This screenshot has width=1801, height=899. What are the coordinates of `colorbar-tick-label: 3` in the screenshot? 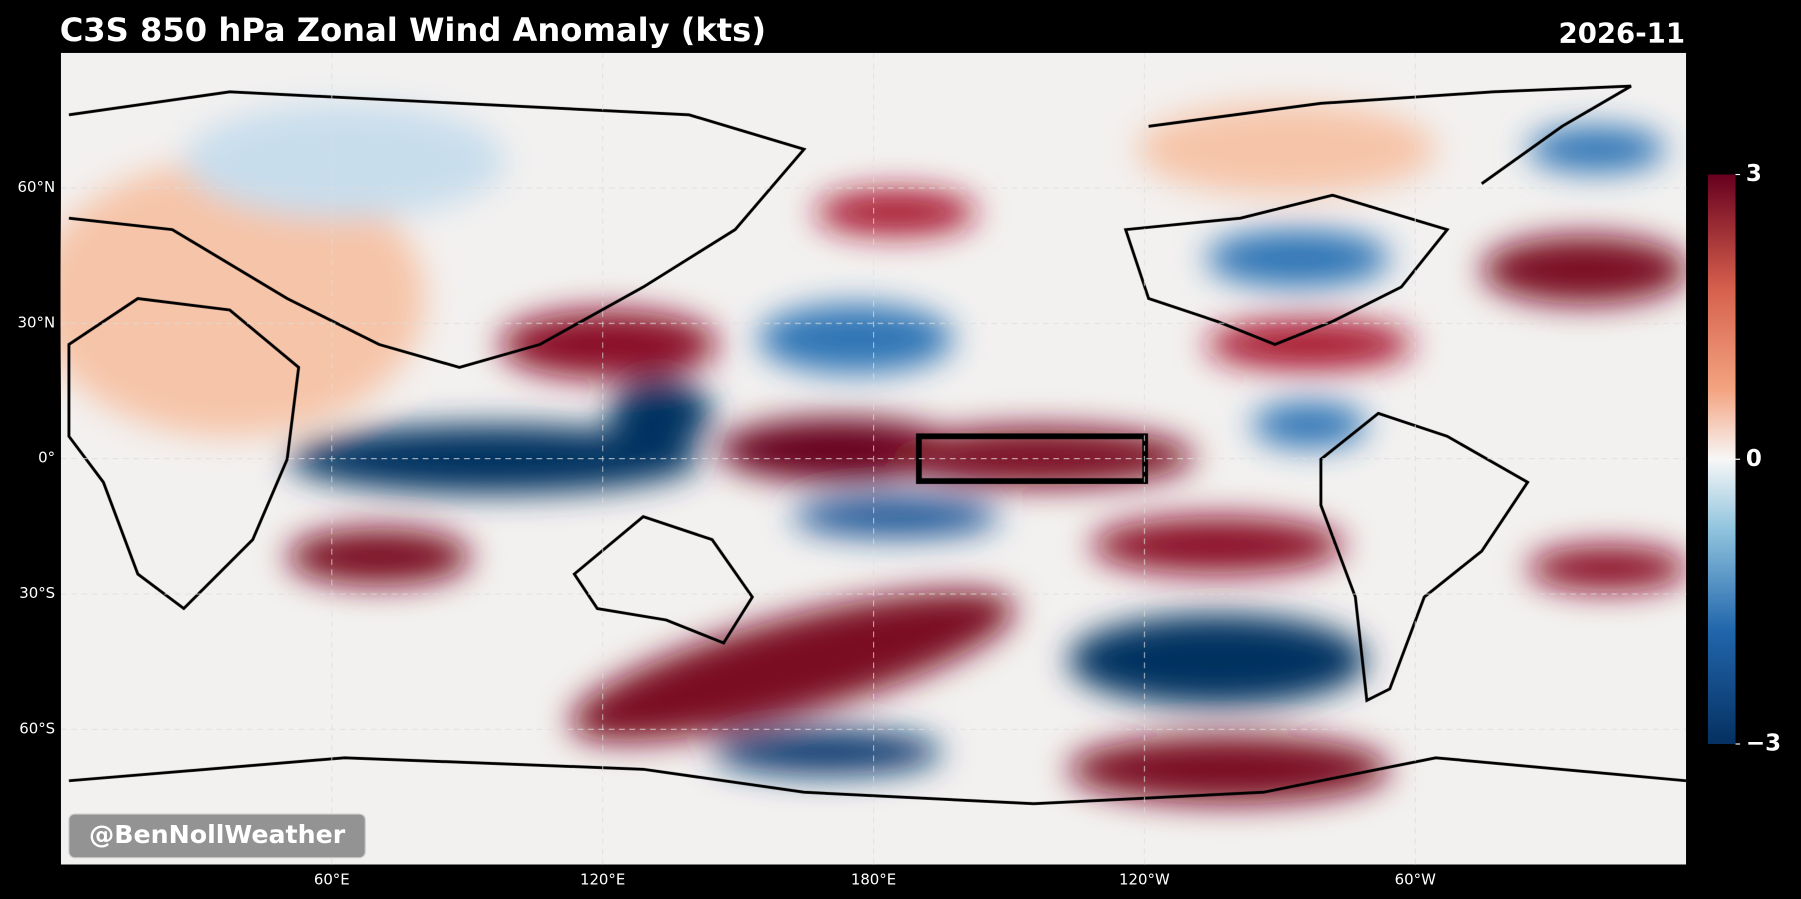 It's located at (1754, 174).